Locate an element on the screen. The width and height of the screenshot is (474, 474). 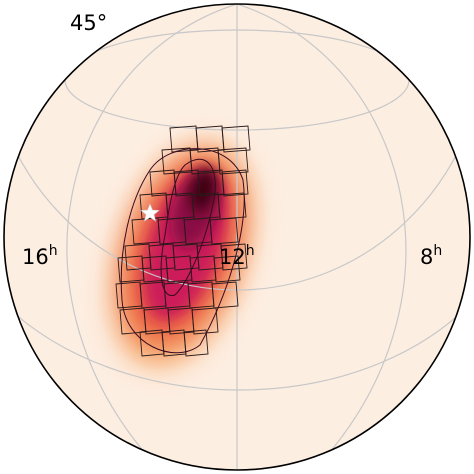
tiles is located at coordinates (183, 241).